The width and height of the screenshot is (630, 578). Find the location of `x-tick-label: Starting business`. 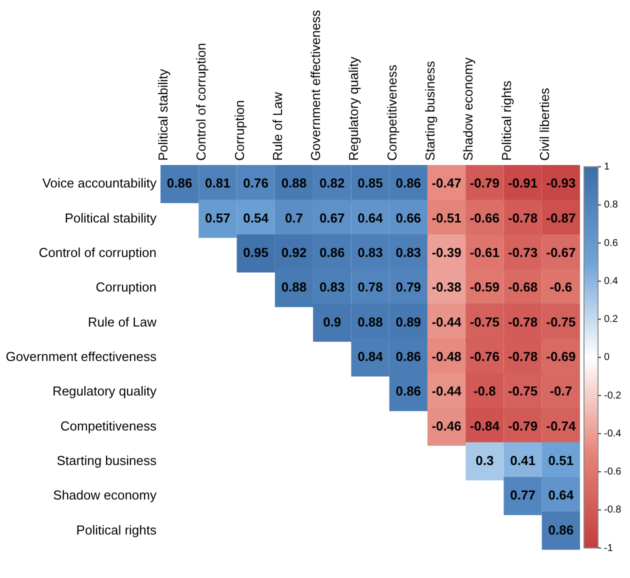

x-tick-label: Starting business is located at coordinates (430, 110).